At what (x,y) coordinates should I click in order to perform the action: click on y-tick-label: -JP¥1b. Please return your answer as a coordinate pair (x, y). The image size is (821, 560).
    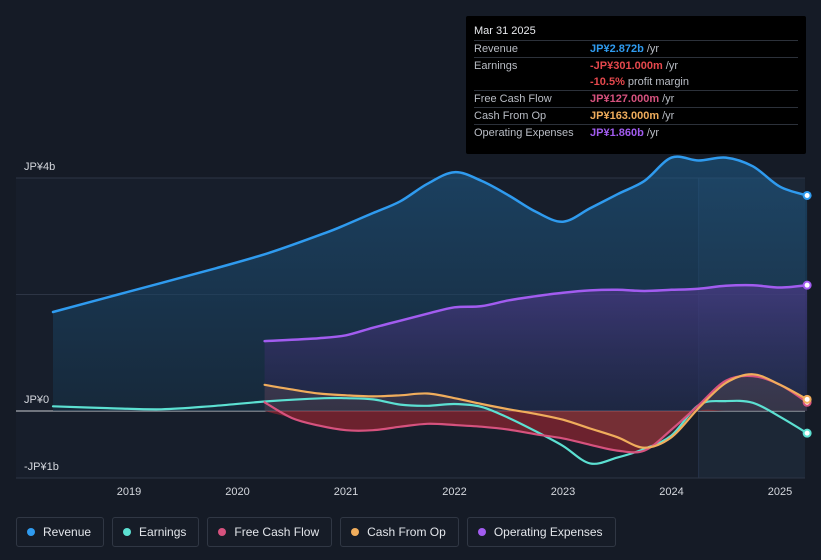
    Looking at the image, I should click on (41, 467).